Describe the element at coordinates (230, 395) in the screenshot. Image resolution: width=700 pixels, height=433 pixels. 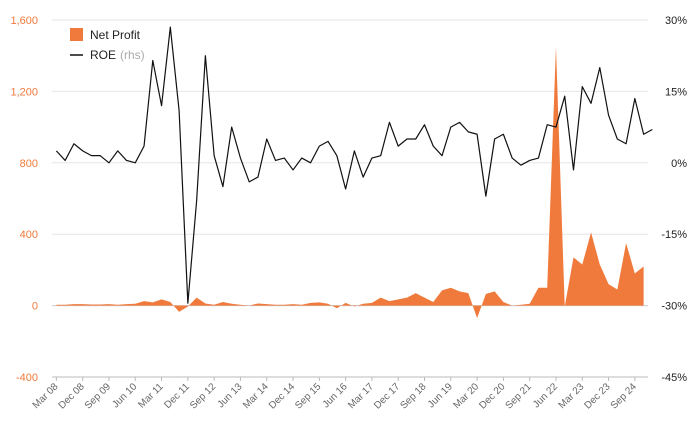
I see `x-tick-label: Jun 13` at that location.